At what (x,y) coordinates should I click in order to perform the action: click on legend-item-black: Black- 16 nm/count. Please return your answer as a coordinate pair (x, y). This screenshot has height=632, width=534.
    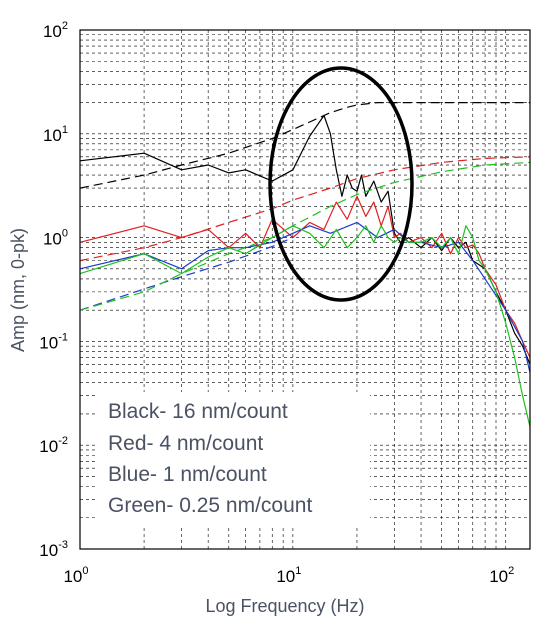
    Looking at the image, I should click on (198, 411).